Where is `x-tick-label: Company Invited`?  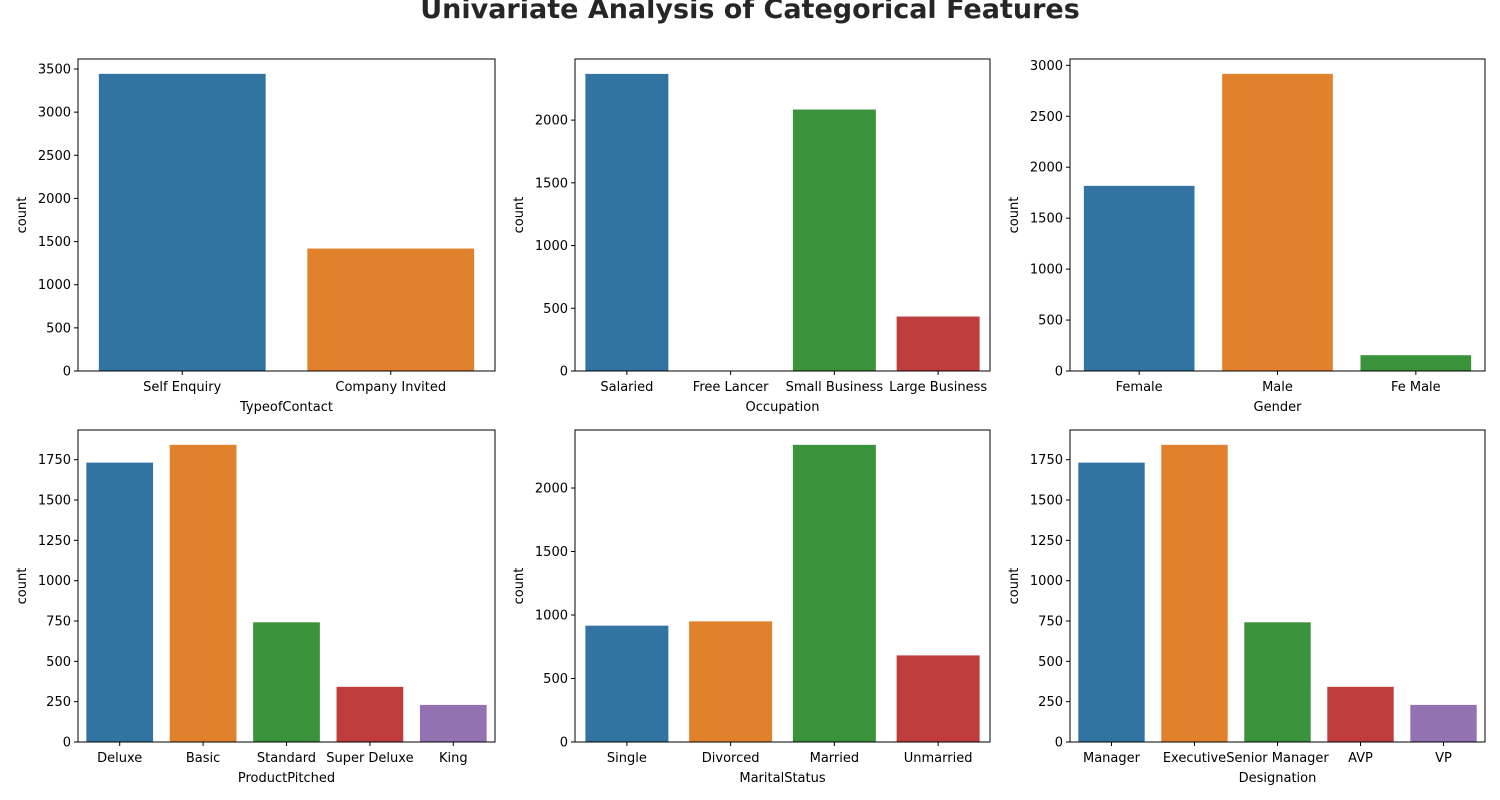 x-tick-label: Company Invited is located at coordinates (390, 387).